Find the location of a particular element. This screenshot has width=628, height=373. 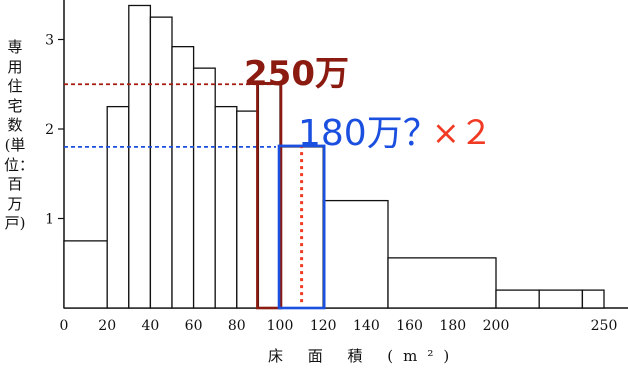

x-tick-label: 20 is located at coordinates (107, 326).